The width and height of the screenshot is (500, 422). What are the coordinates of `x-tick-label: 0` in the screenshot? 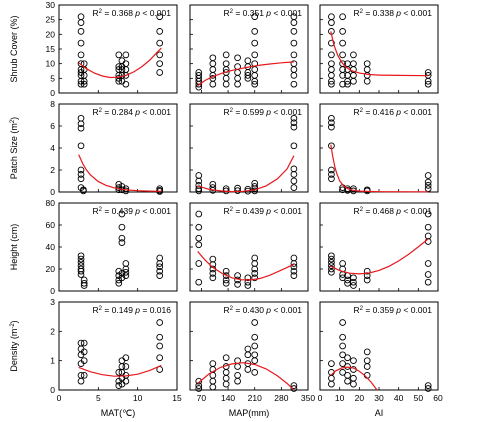 It's located at (320, 398).